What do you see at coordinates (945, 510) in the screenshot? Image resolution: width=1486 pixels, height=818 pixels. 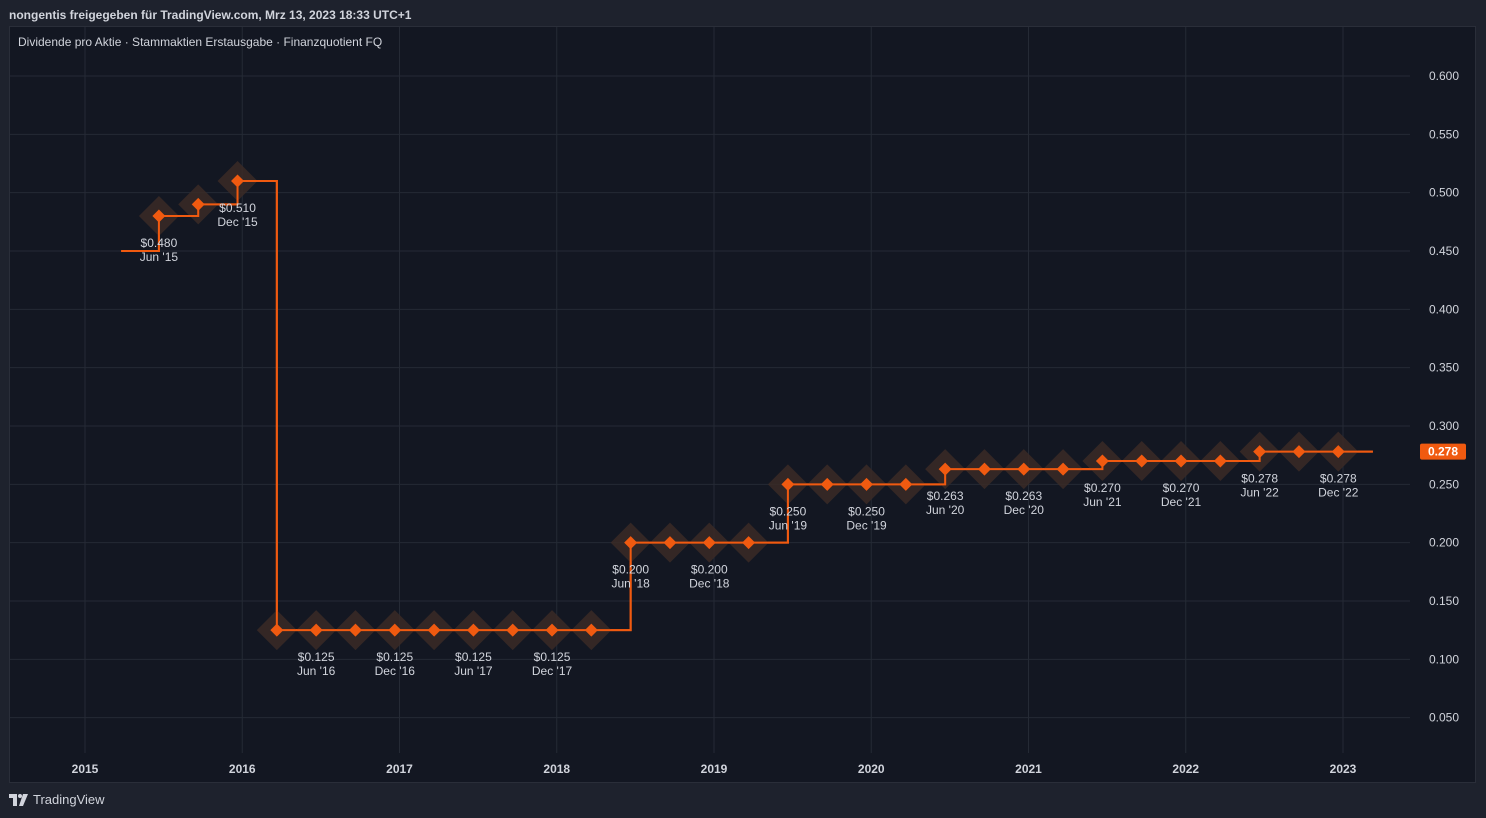 I see `annotation-date: Jun '20` at bounding box center [945, 510].